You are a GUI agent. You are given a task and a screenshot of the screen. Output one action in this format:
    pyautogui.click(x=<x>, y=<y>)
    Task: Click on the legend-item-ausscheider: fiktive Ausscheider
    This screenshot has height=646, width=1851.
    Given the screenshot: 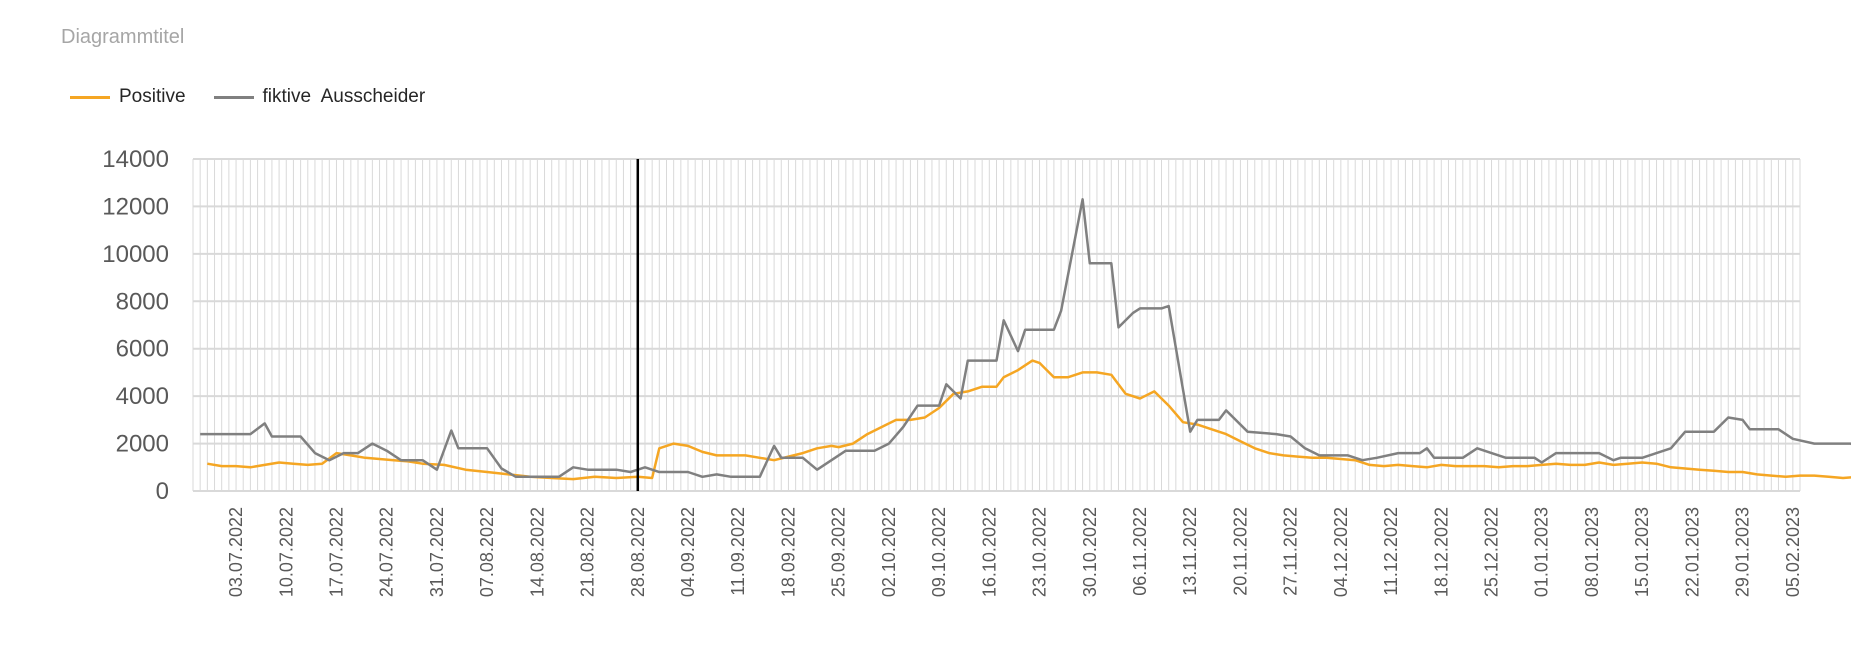 What is the action you would take?
    pyautogui.click(x=319, y=97)
    